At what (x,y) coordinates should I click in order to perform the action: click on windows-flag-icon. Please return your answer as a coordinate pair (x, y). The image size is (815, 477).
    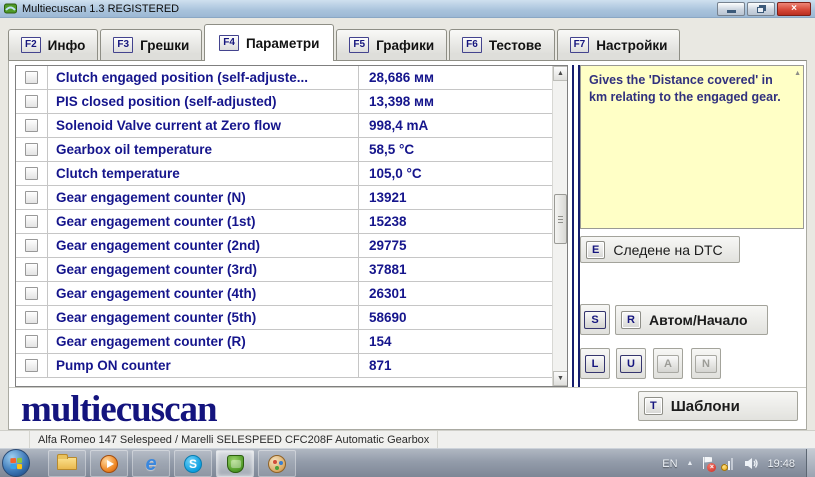
    Looking at the image, I should click on (16, 463).